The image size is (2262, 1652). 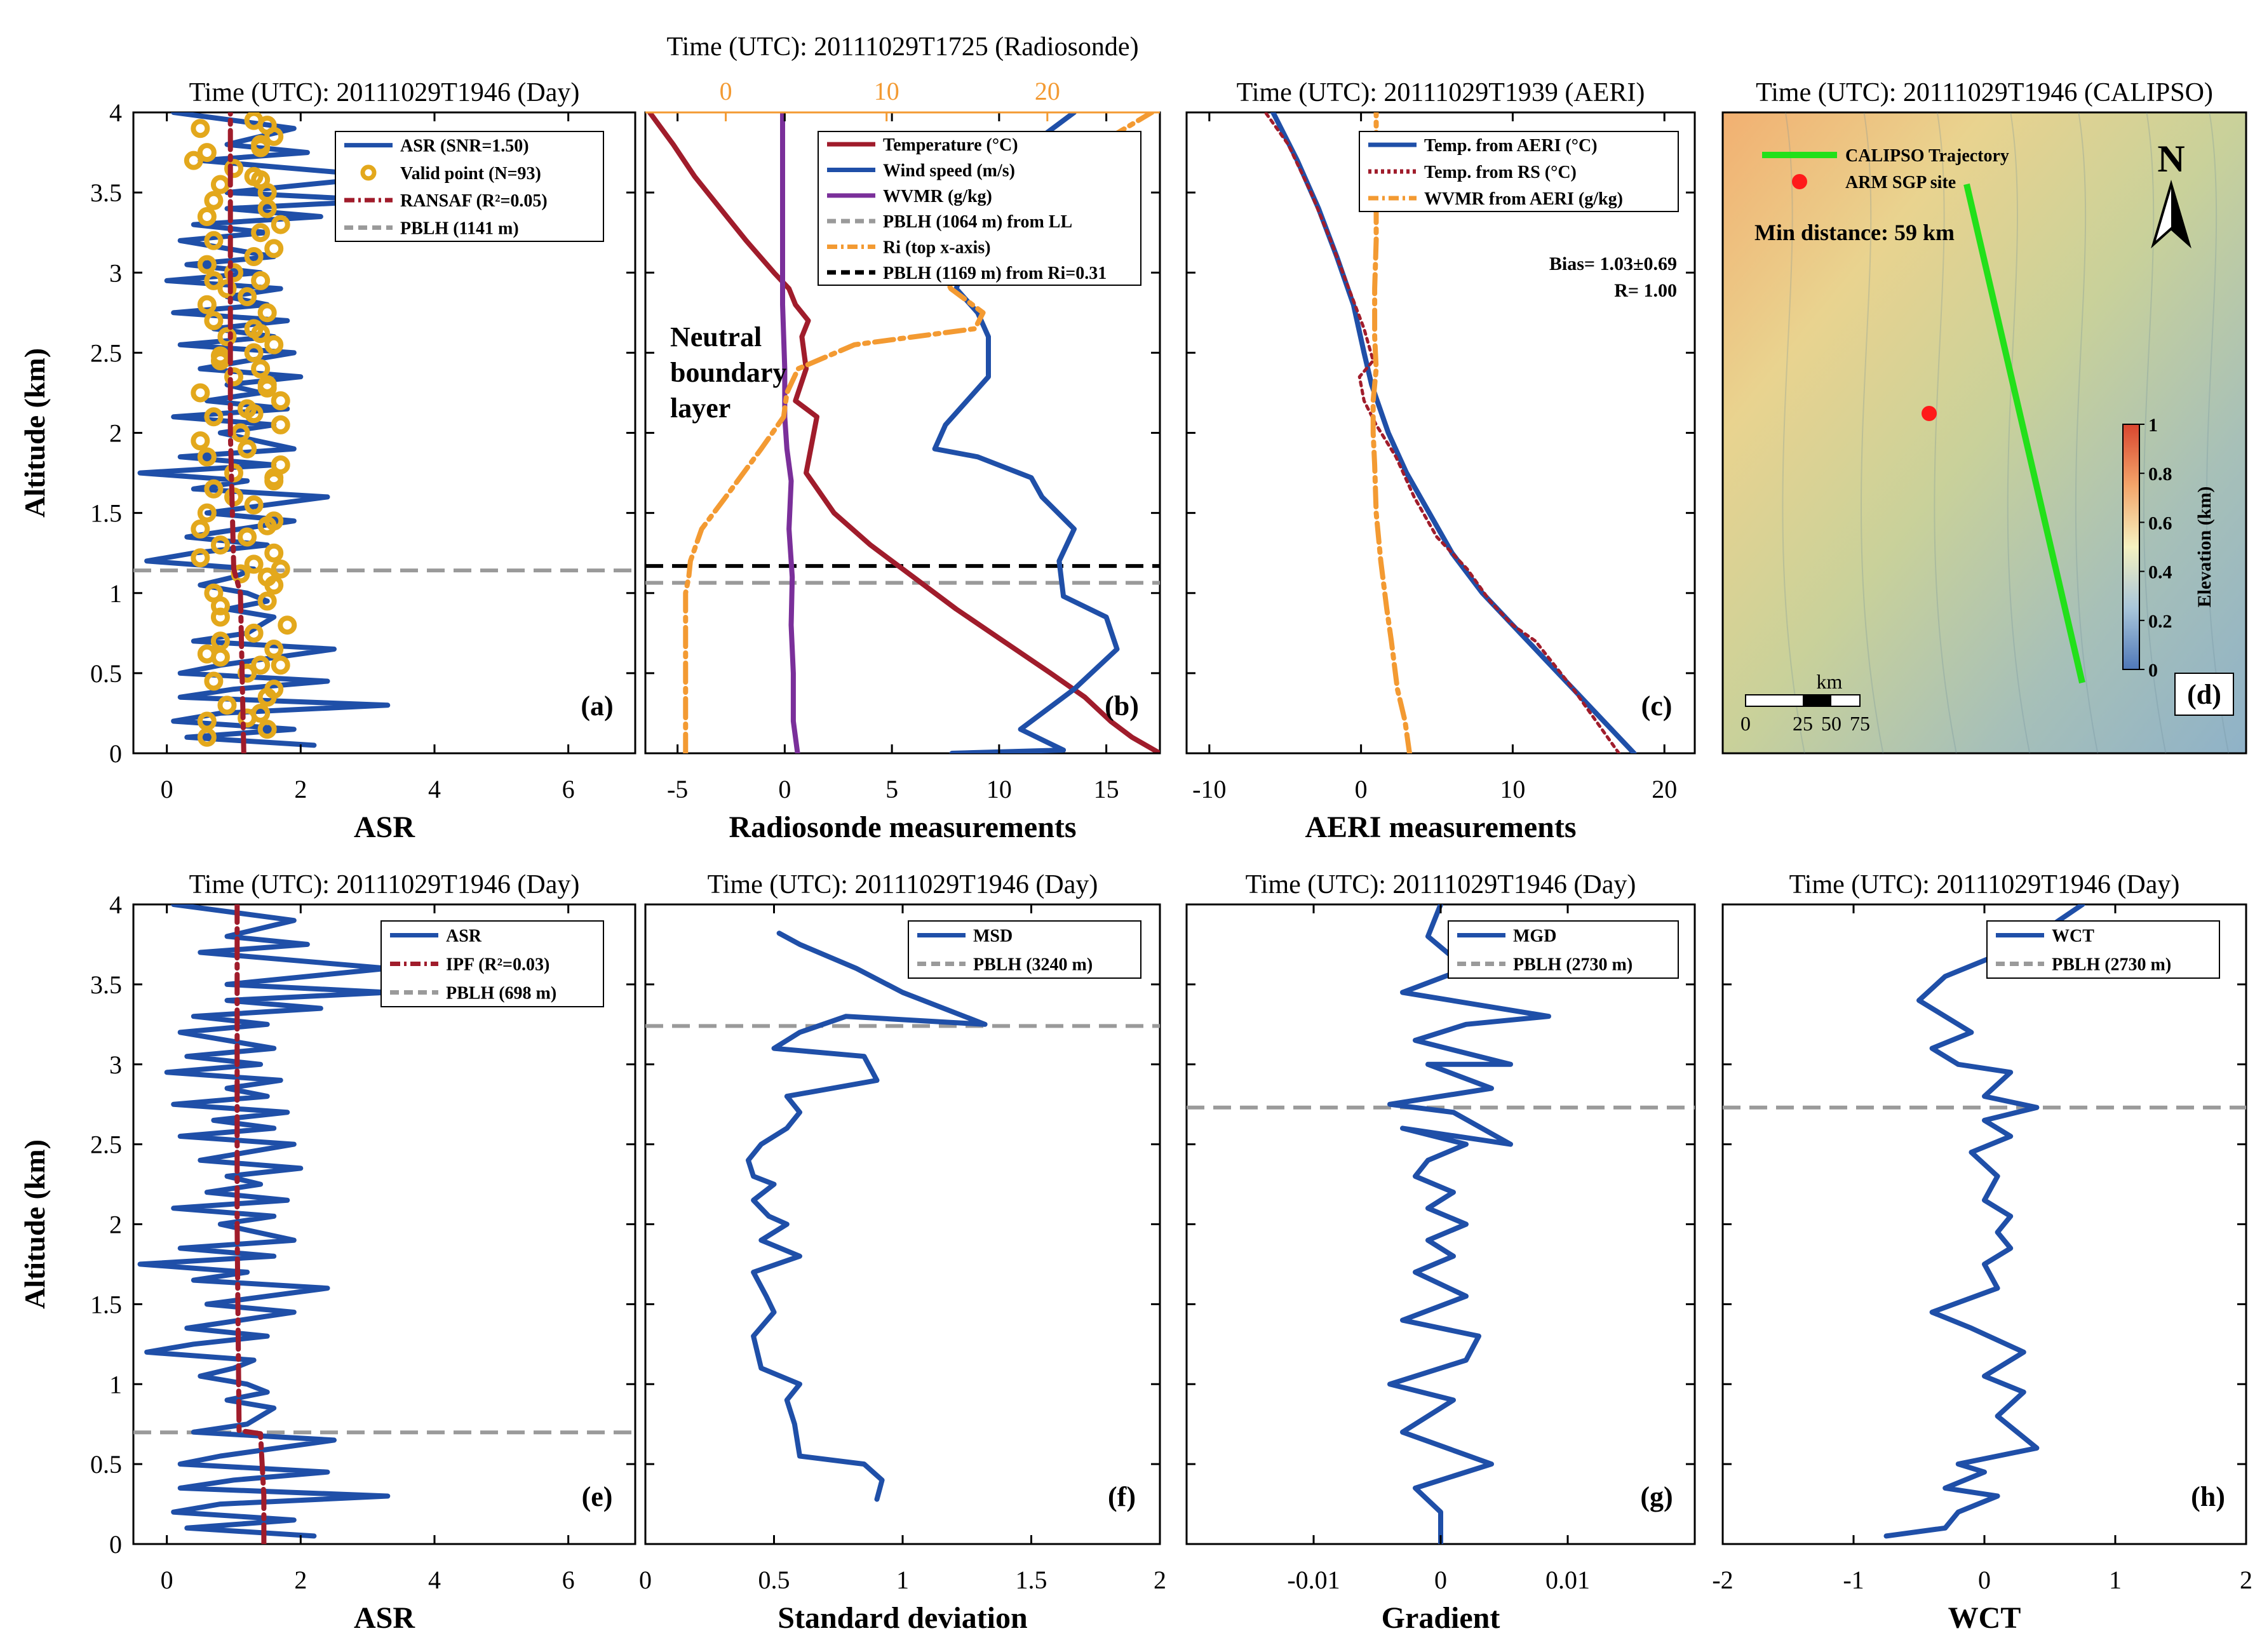 I want to click on annotation-line: Neutral, so click(x=716, y=337).